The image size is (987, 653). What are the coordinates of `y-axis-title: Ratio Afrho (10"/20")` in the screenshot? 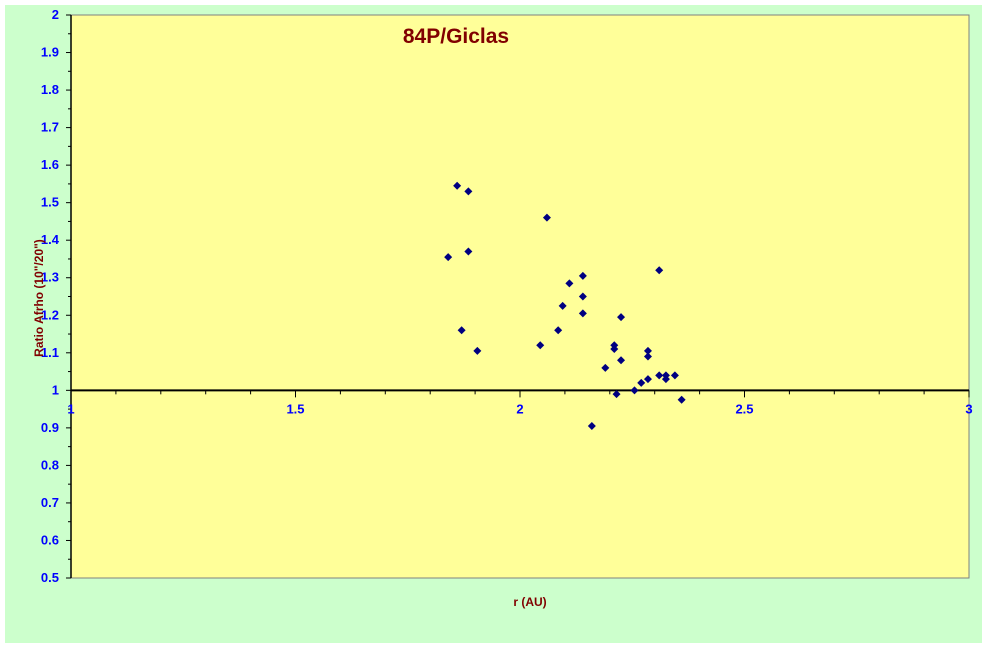 It's located at (39, 298).